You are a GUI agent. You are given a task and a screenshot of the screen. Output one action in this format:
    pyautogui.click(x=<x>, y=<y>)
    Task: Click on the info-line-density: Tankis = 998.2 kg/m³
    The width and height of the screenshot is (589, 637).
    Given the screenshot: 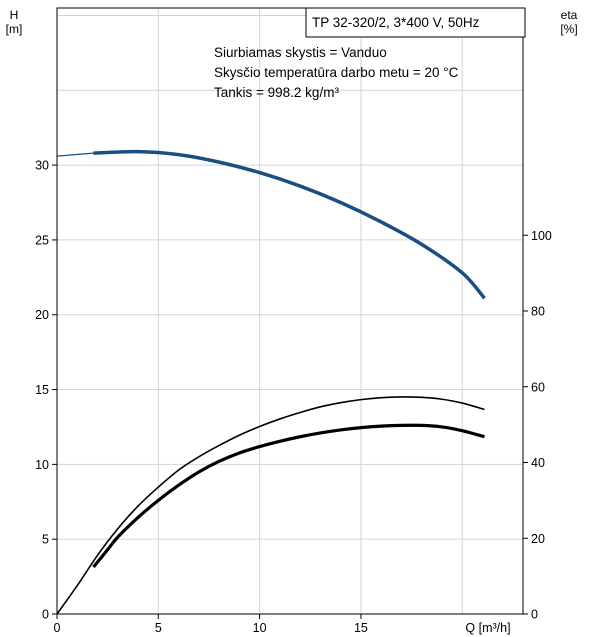 What is the action you would take?
    pyautogui.click(x=276, y=92)
    